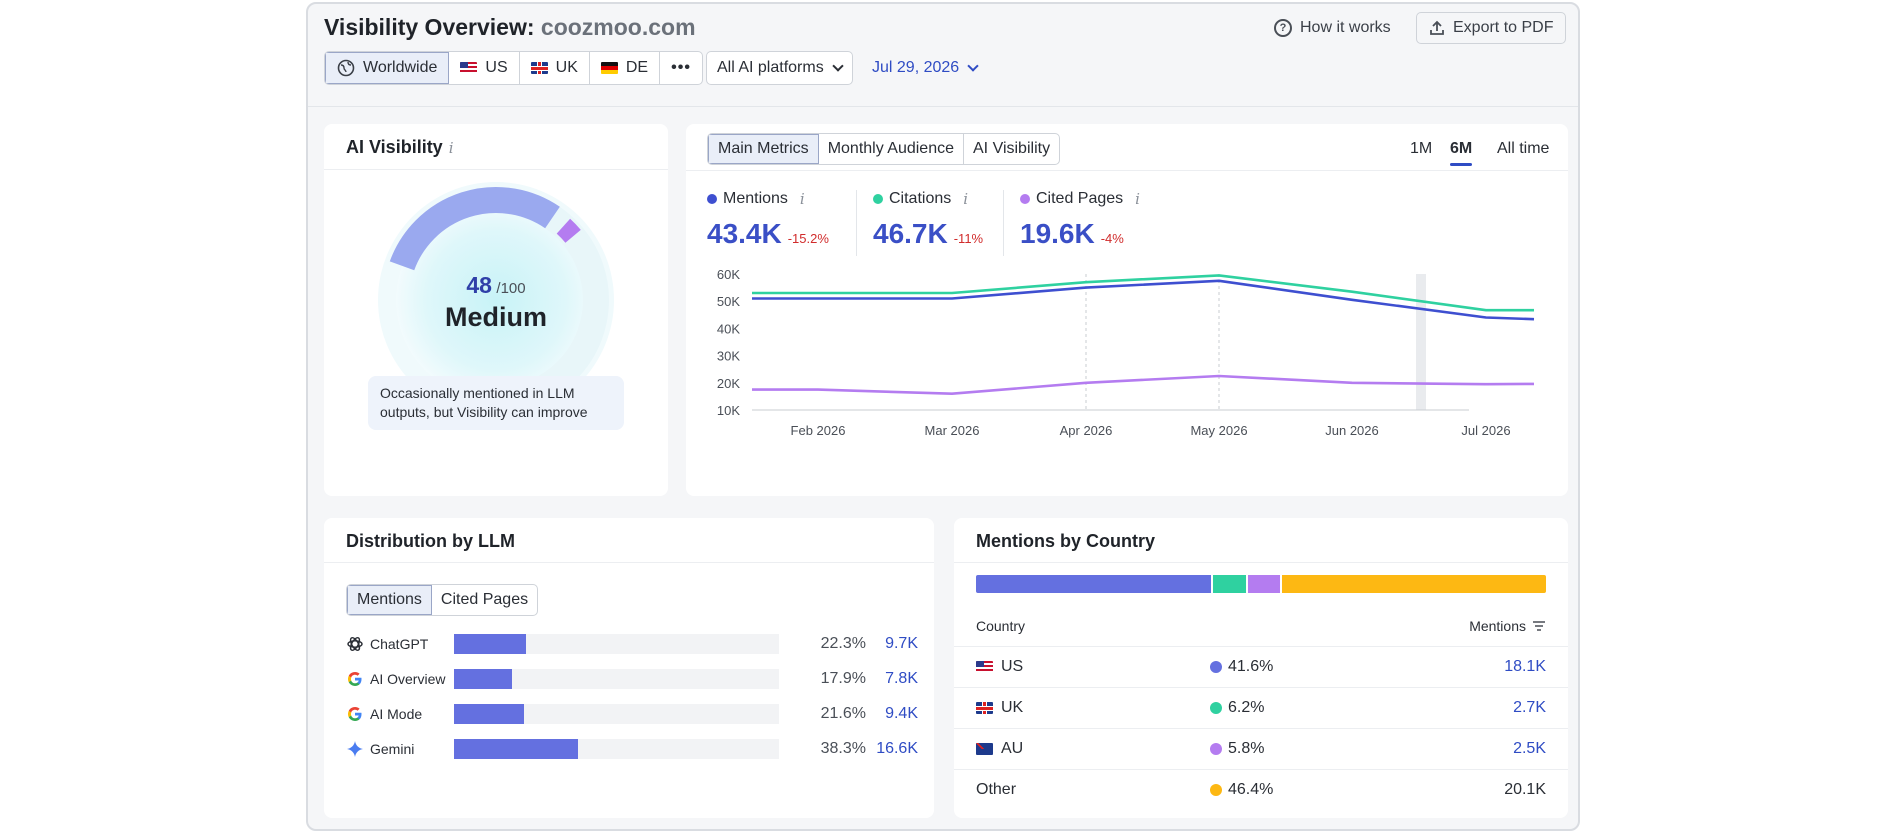  What do you see at coordinates (1112, 238) in the screenshot?
I see `metric-change: -4%` at bounding box center [1112, 238].